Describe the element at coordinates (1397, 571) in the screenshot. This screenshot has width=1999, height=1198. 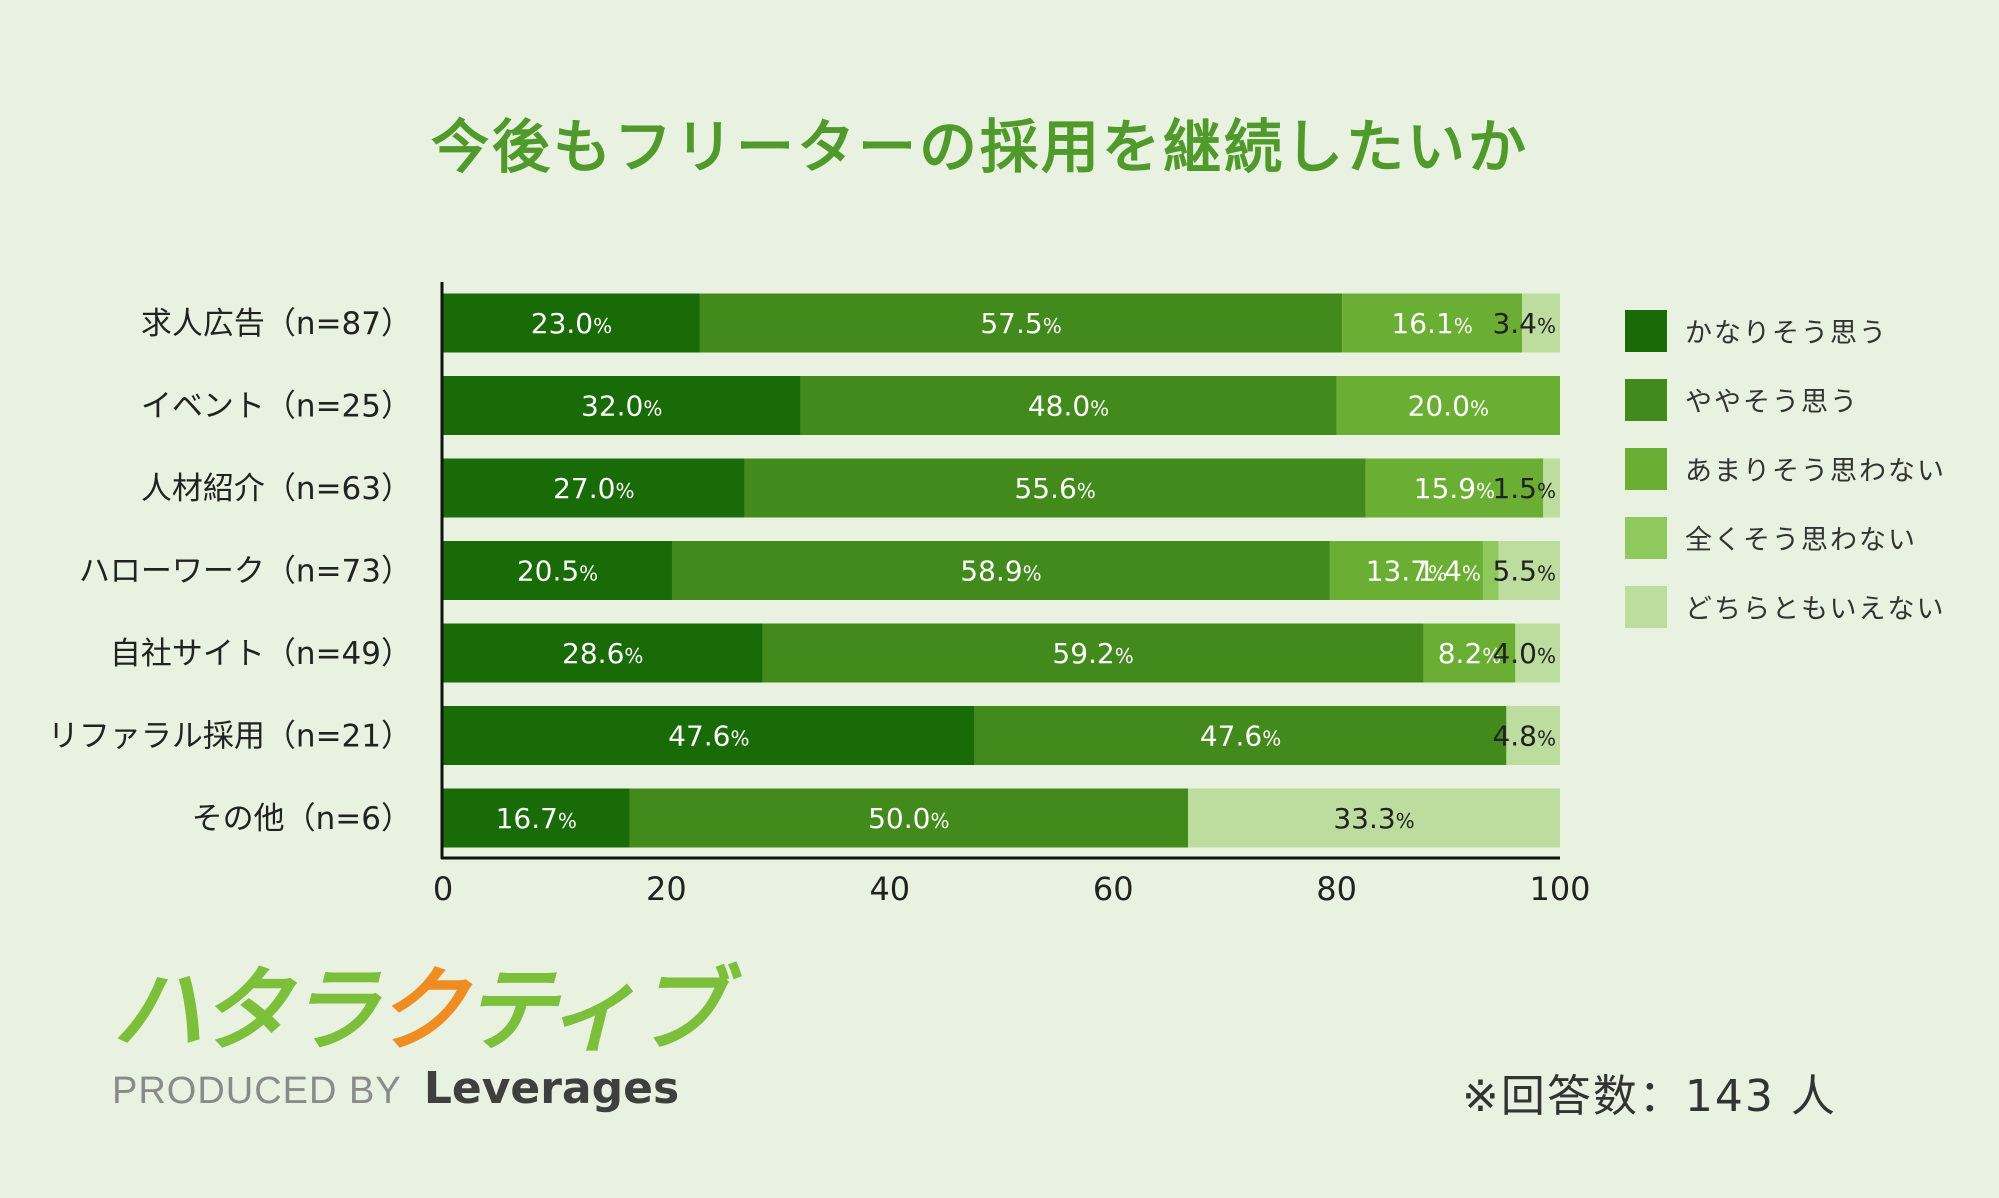
I see `data-label-value: 13.7` at that location.